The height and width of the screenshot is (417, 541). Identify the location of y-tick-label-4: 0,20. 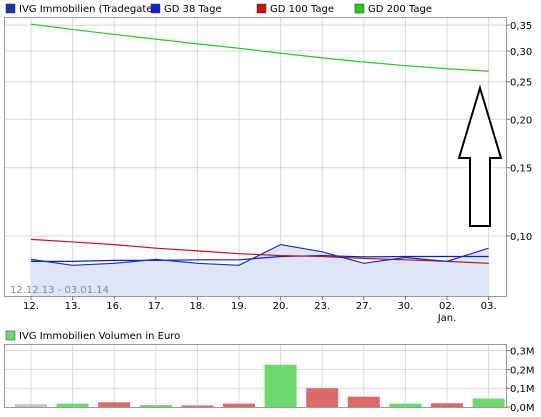
(521, 120).